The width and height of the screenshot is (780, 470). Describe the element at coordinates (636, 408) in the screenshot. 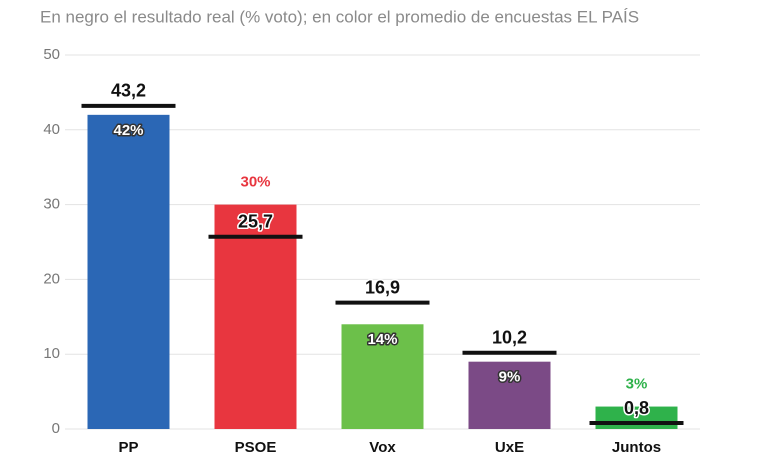

I see `result-label: 0,8` at that location.